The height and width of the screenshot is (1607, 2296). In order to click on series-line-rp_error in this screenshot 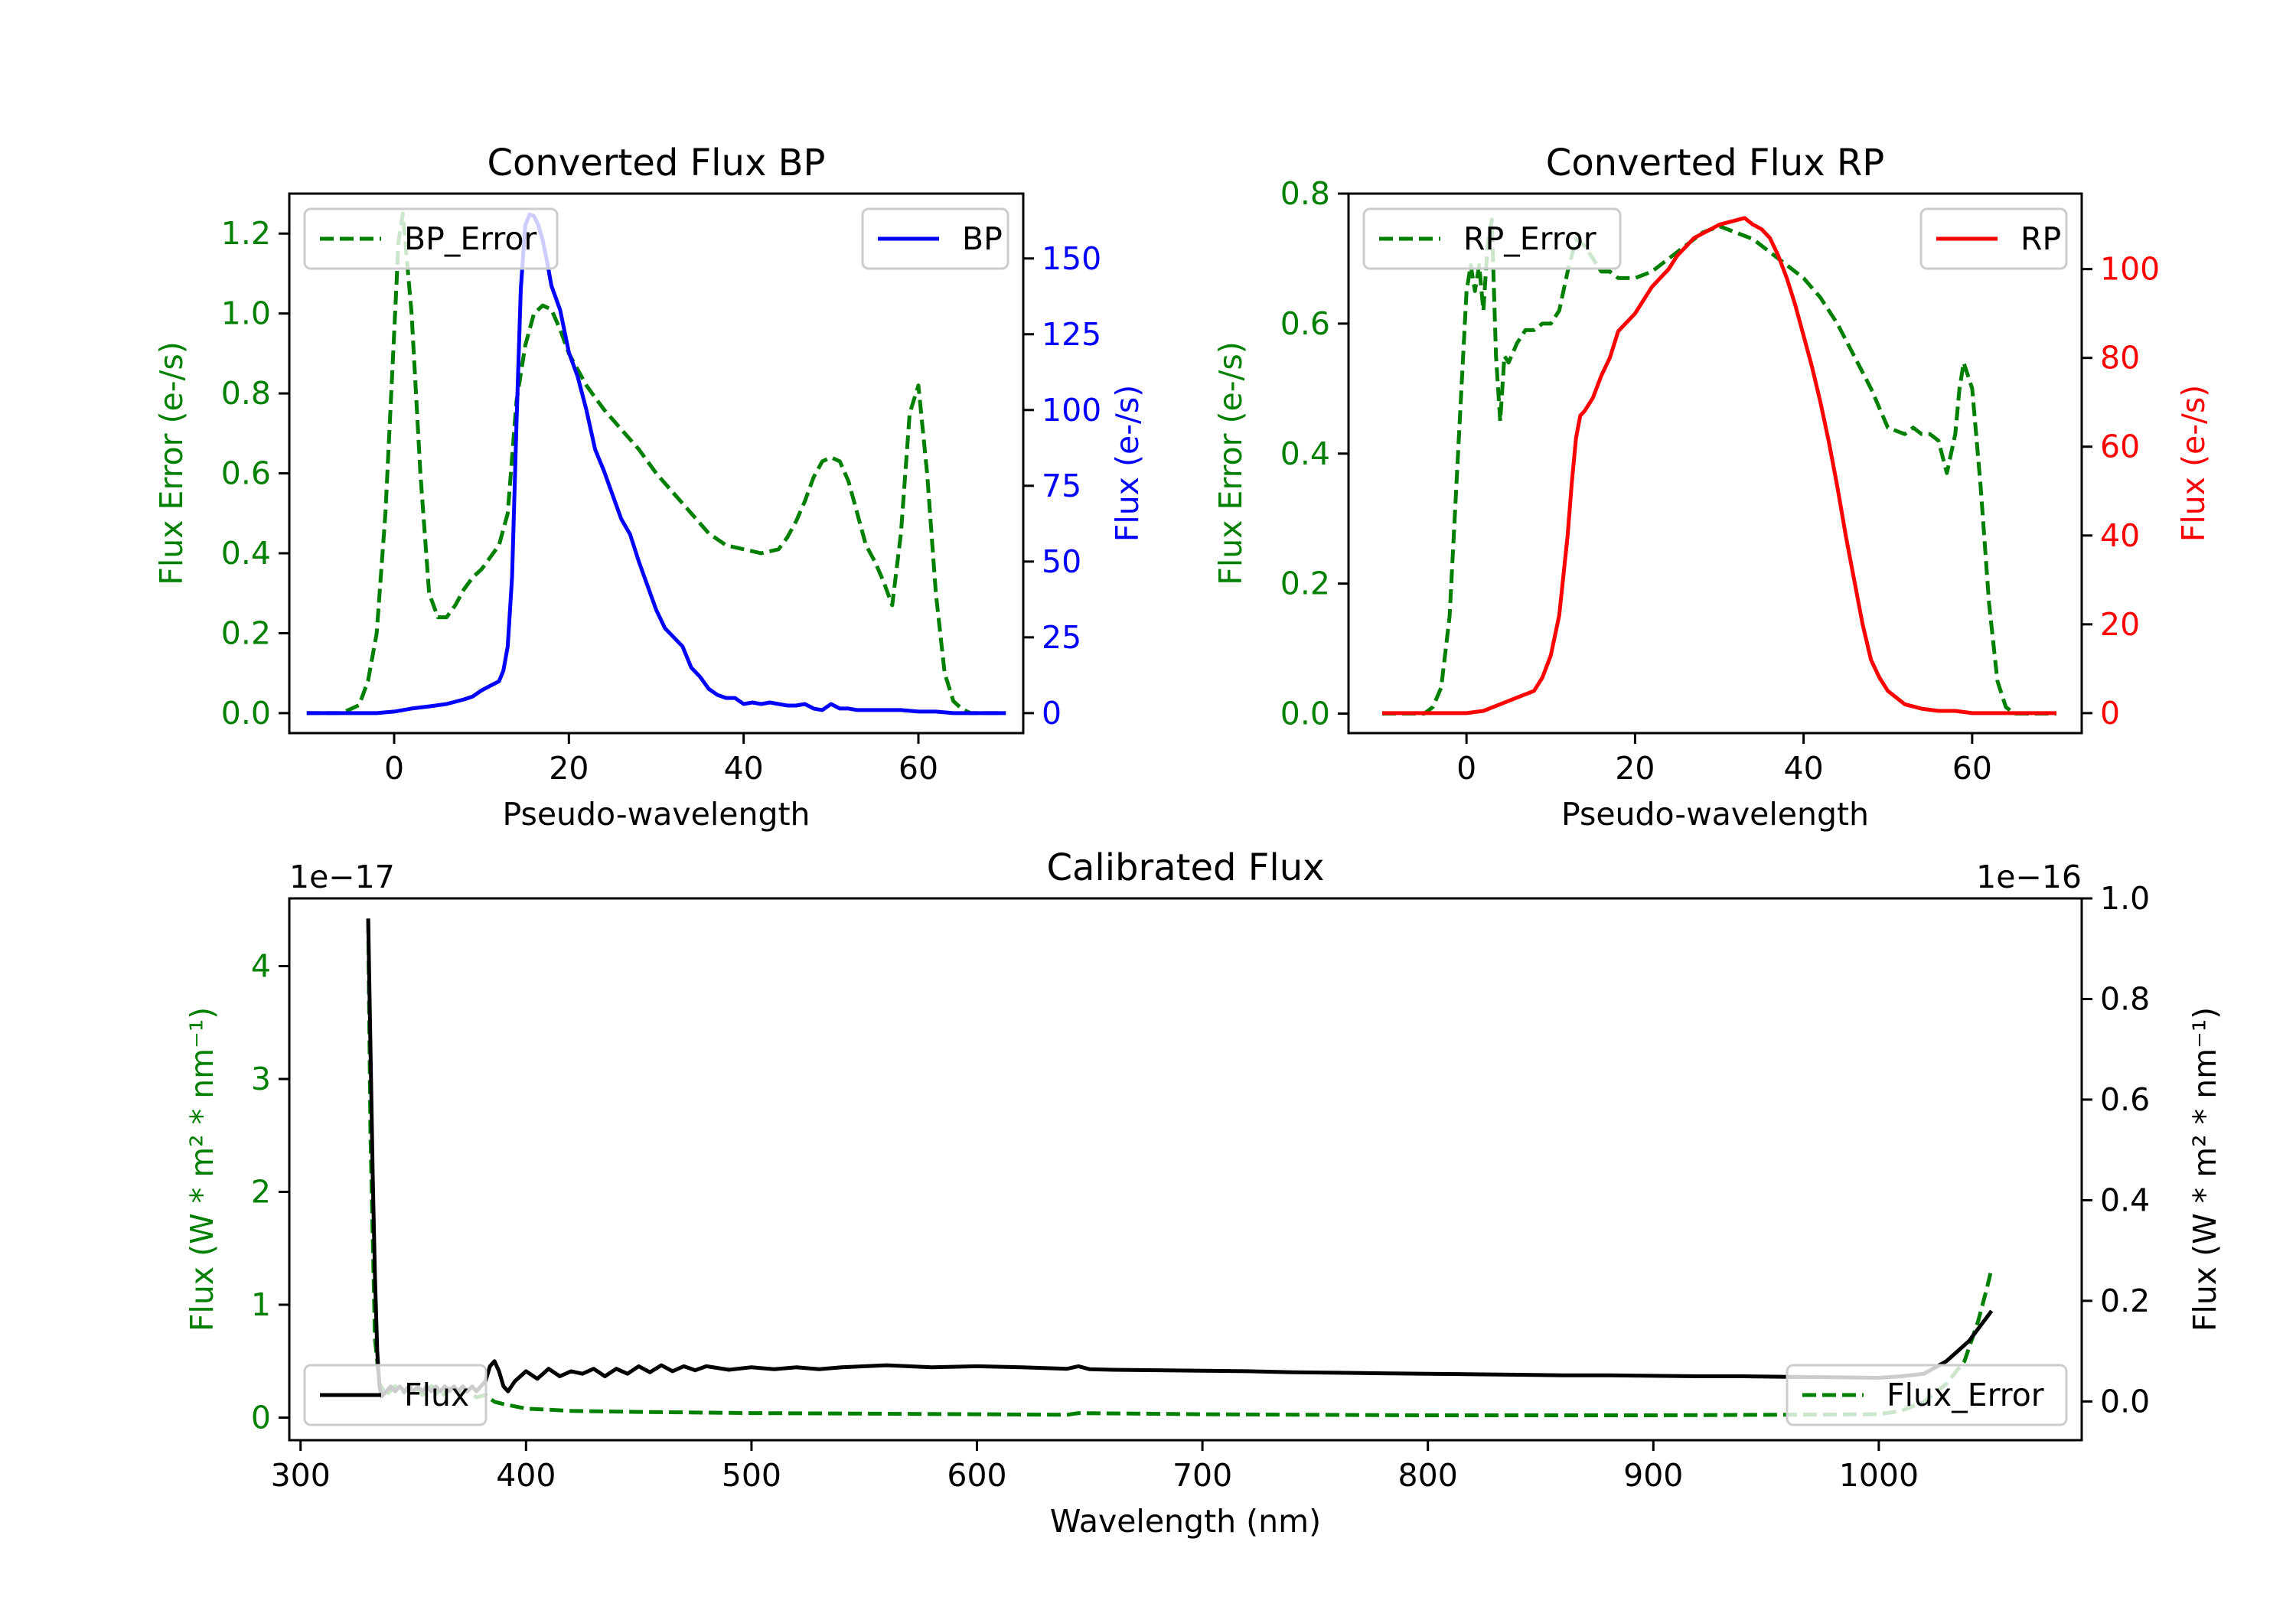, I will do `click(1719, 466)`.